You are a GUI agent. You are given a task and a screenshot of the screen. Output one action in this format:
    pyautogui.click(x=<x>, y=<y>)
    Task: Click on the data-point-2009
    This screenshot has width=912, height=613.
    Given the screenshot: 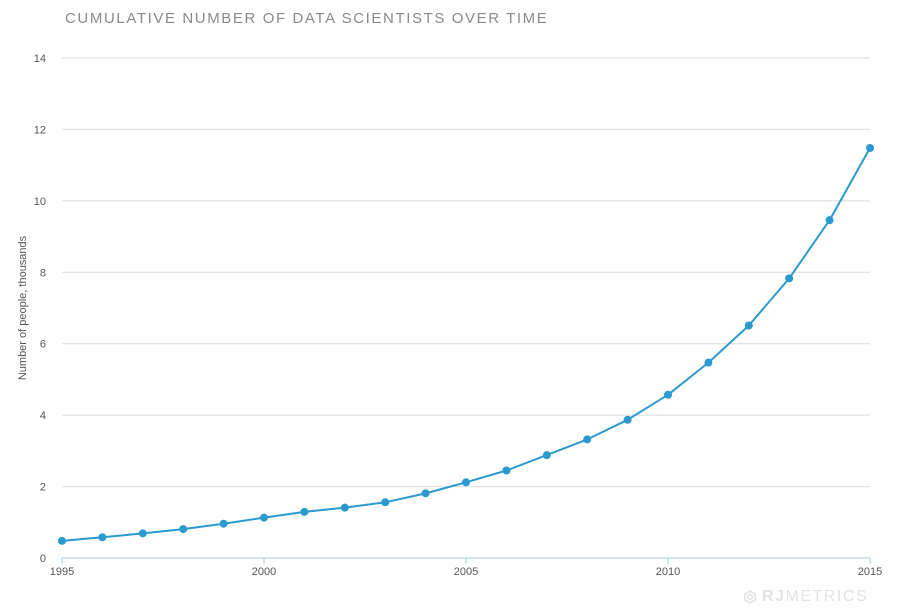 What is the action you would take?
    pyautogui.click(x=627, y=419)
    